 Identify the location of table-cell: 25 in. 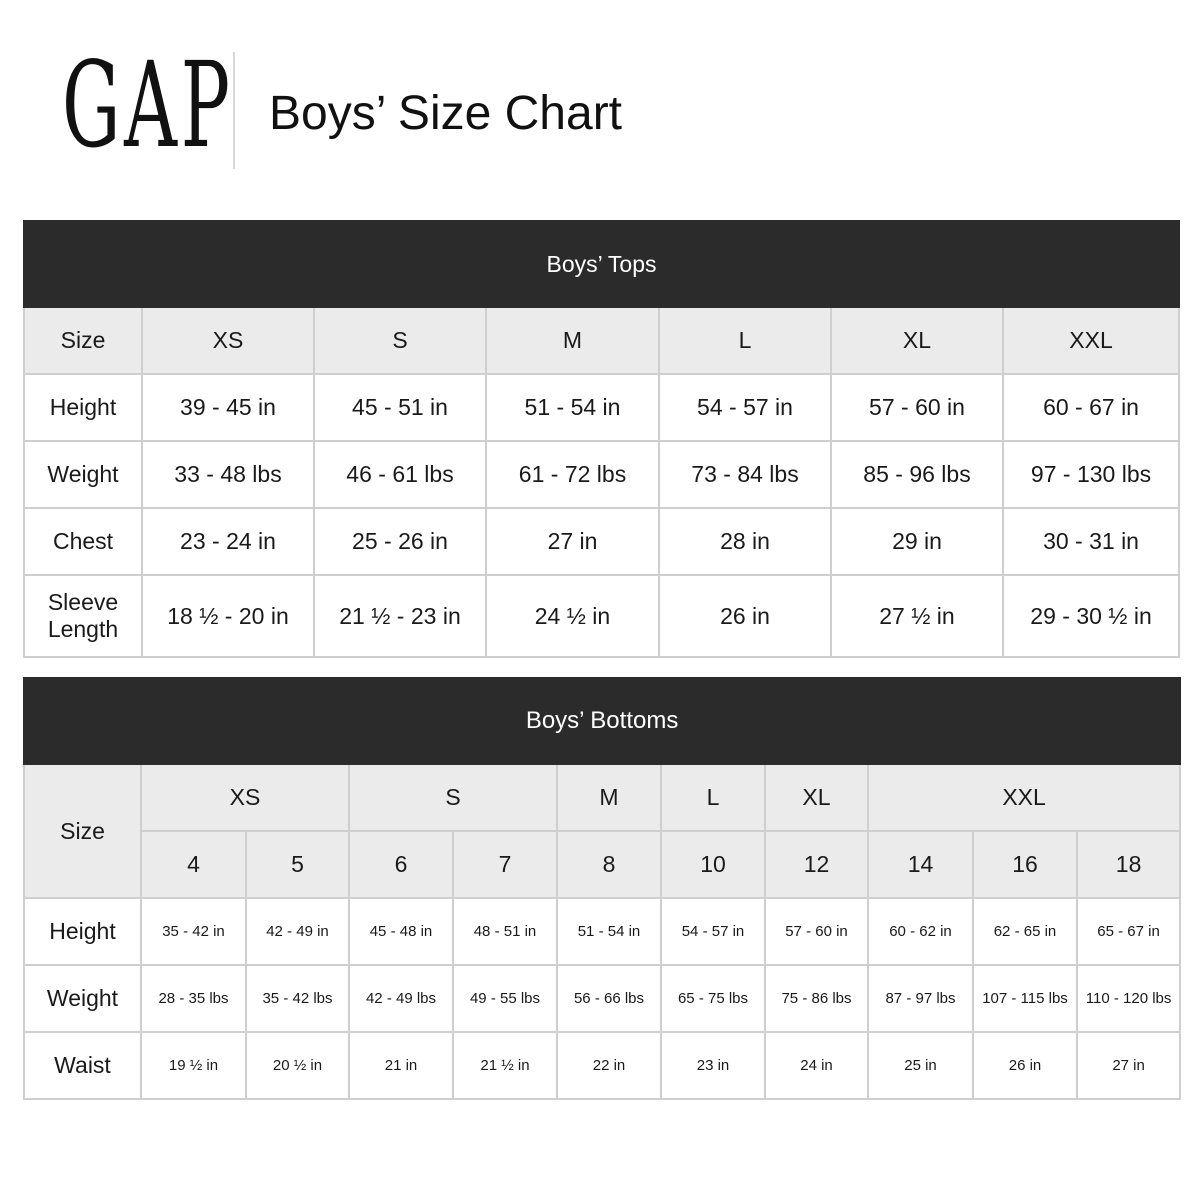
(920, 1065).